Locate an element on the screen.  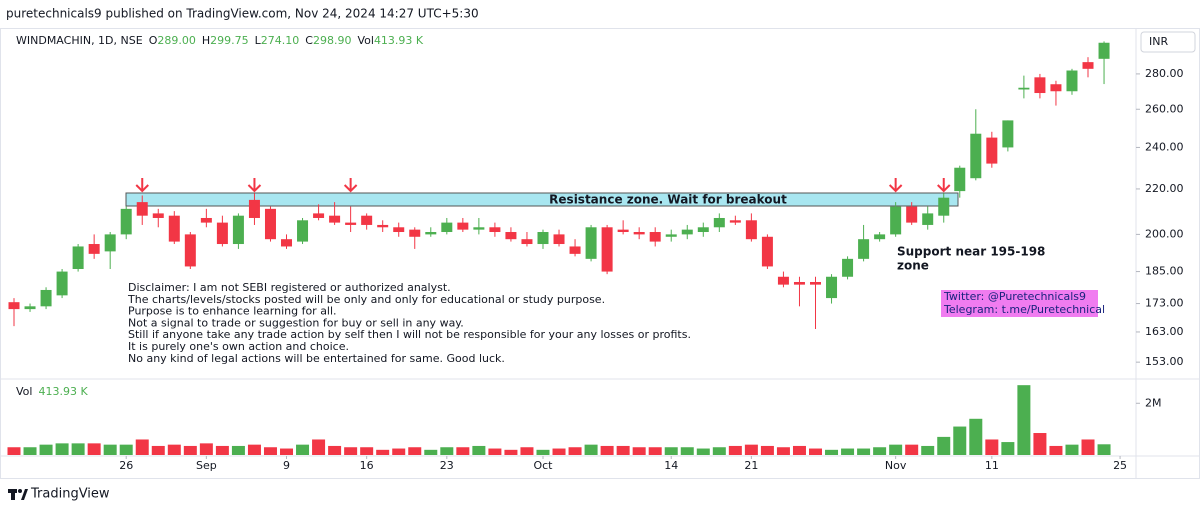
contact-box is located at coordinates (1019, 303).